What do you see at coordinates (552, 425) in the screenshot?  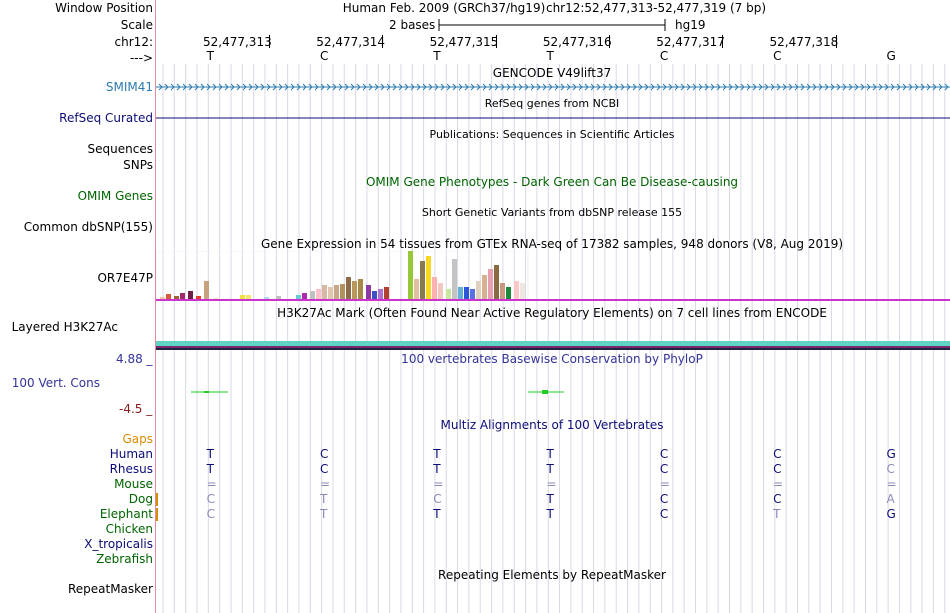 I see `multiz-title: Multiz Alignments of 100 Vertebrates` at bounding box center [552, 425].